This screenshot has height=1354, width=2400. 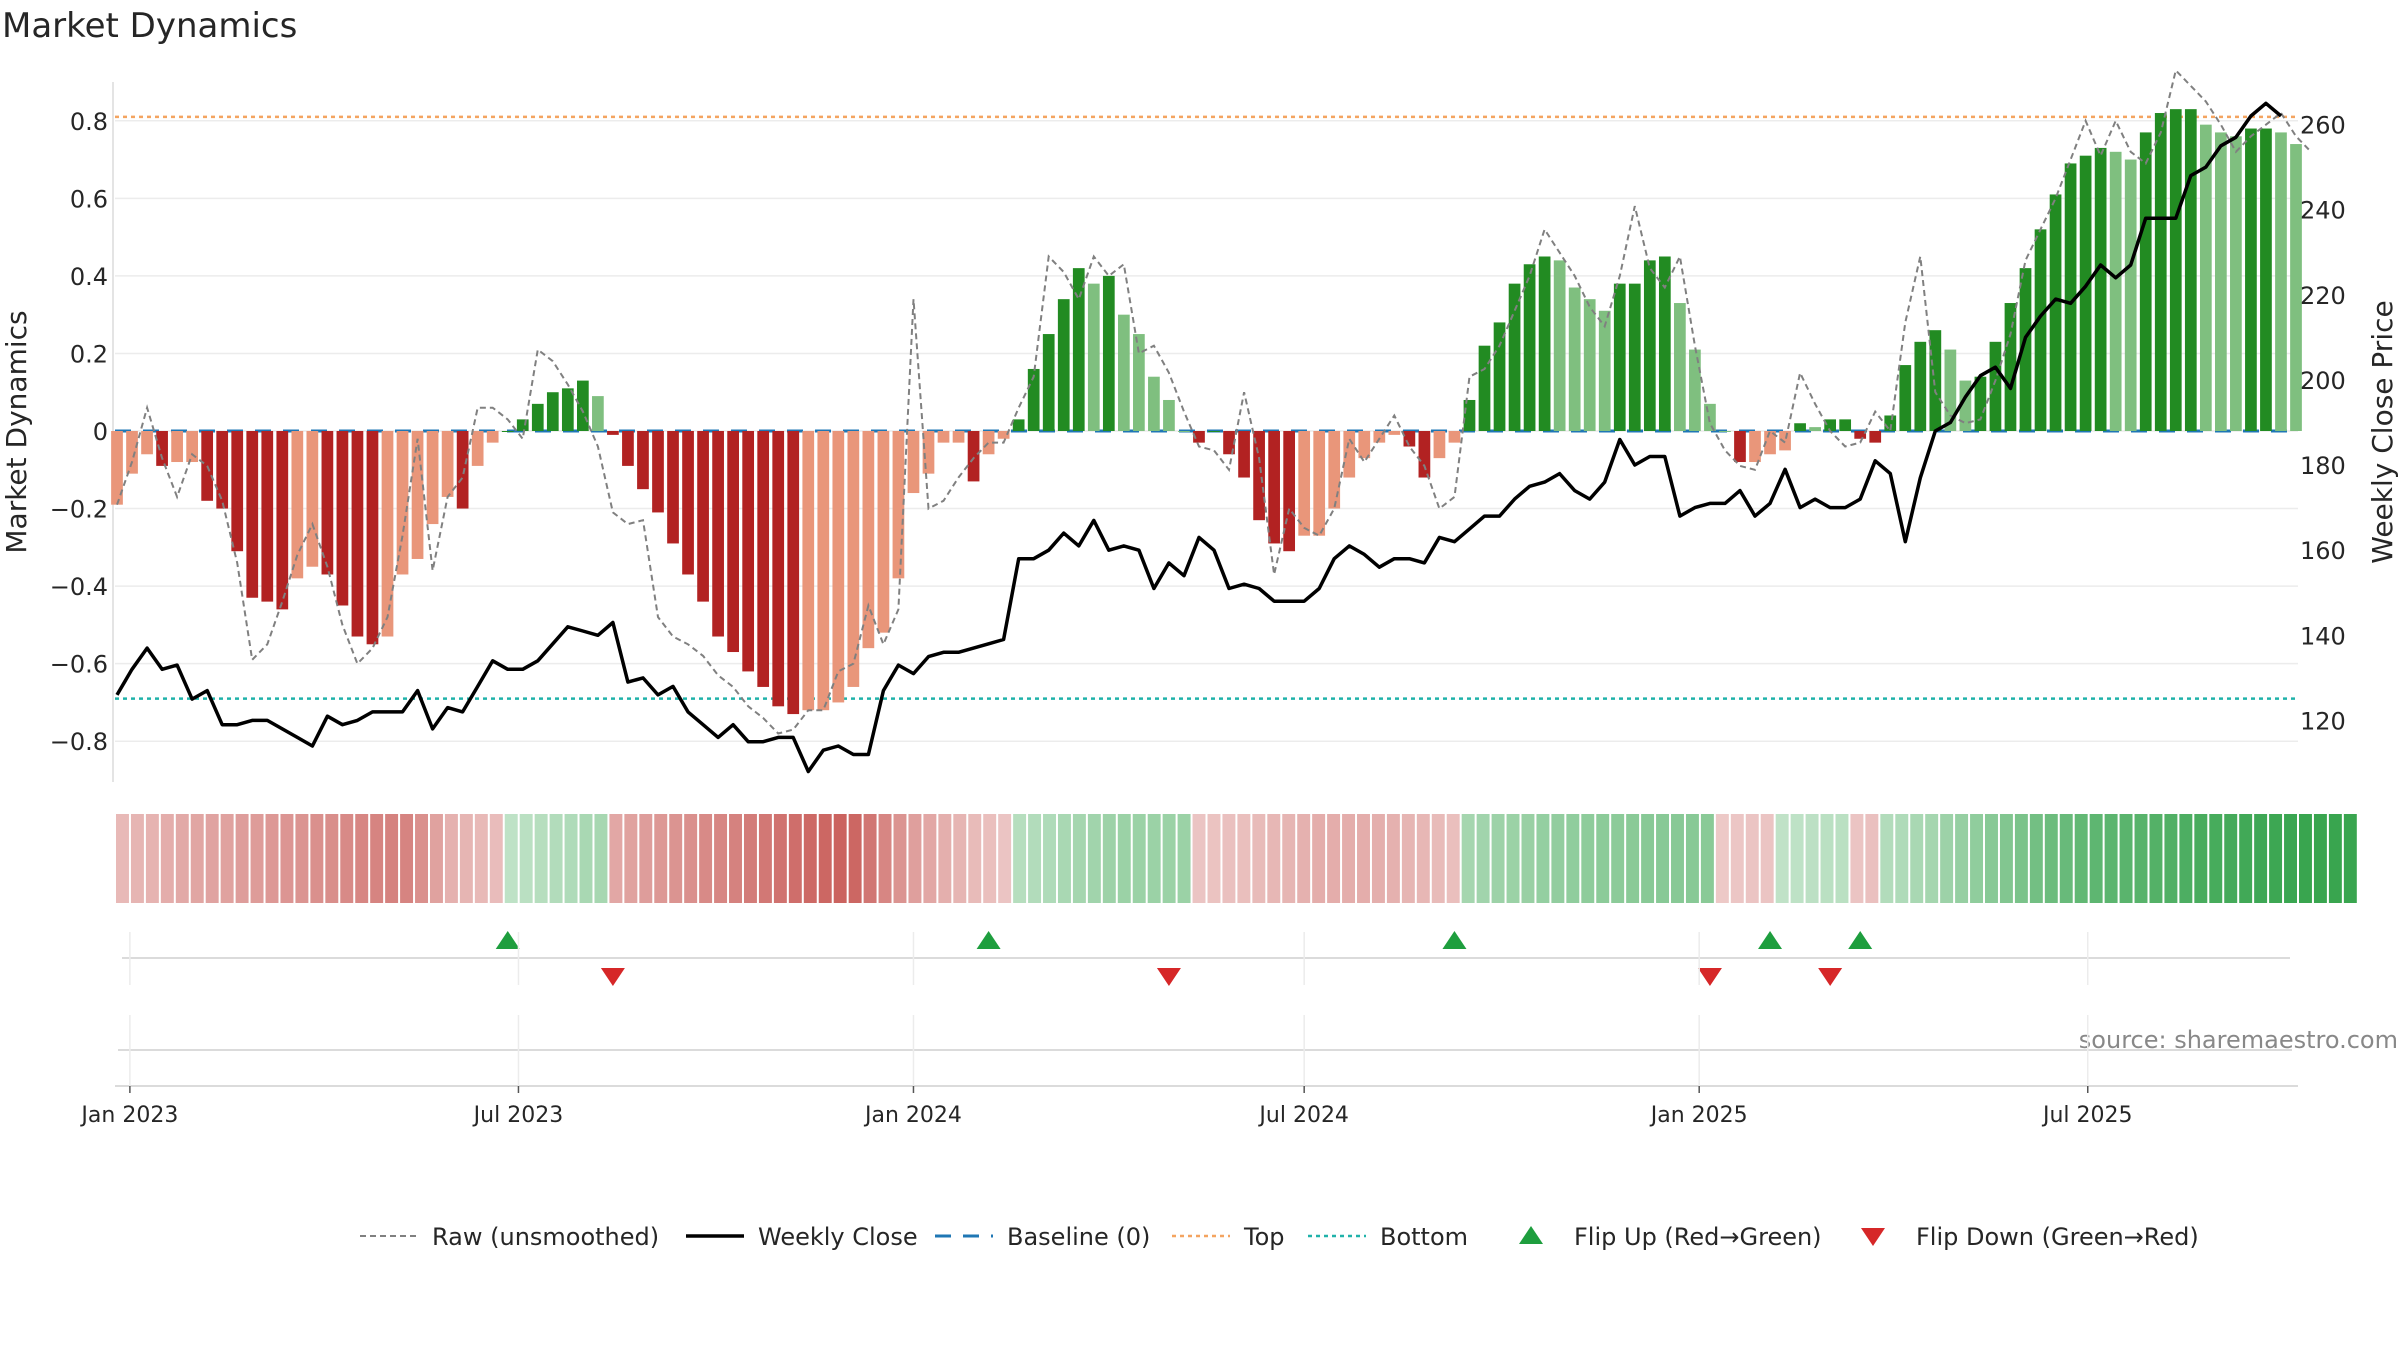 I want to click on legend-item: Flip Down (Green→Red), so click(x=2030, y=1237).